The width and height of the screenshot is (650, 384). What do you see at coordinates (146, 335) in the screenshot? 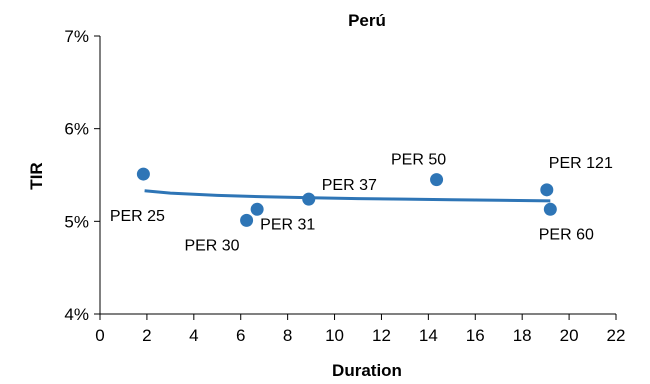
I see `x-tick-label: 2` at bounding box center [146, 335].